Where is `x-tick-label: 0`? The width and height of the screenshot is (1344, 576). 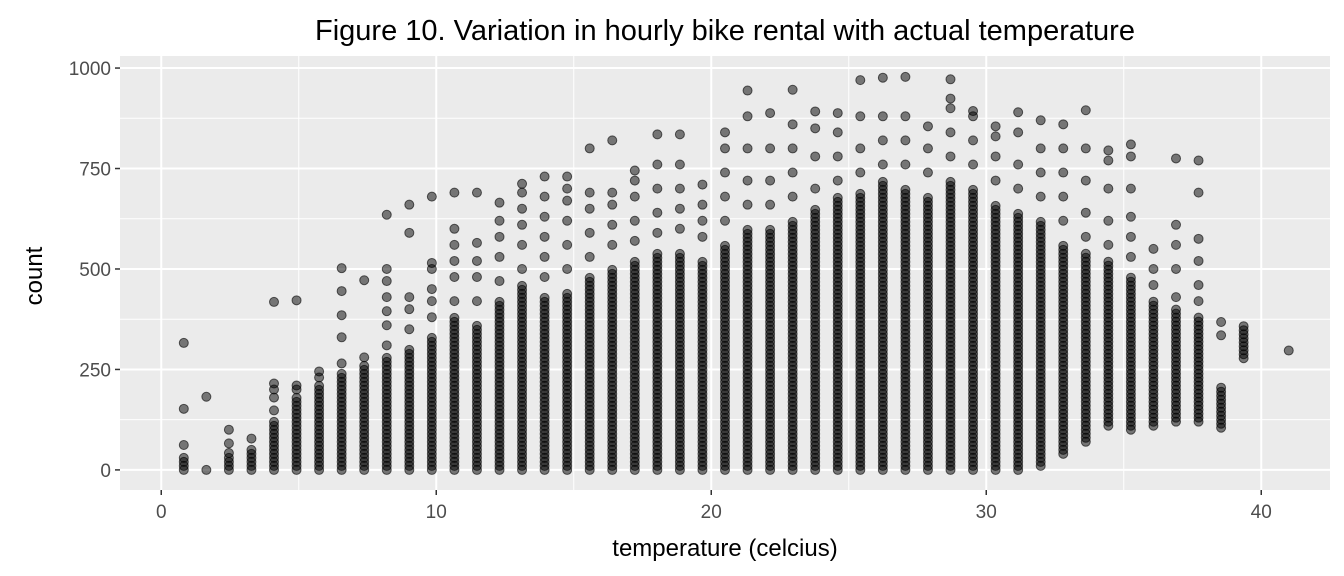 x-tick-label: 0 is located at coordinates (161, 512).